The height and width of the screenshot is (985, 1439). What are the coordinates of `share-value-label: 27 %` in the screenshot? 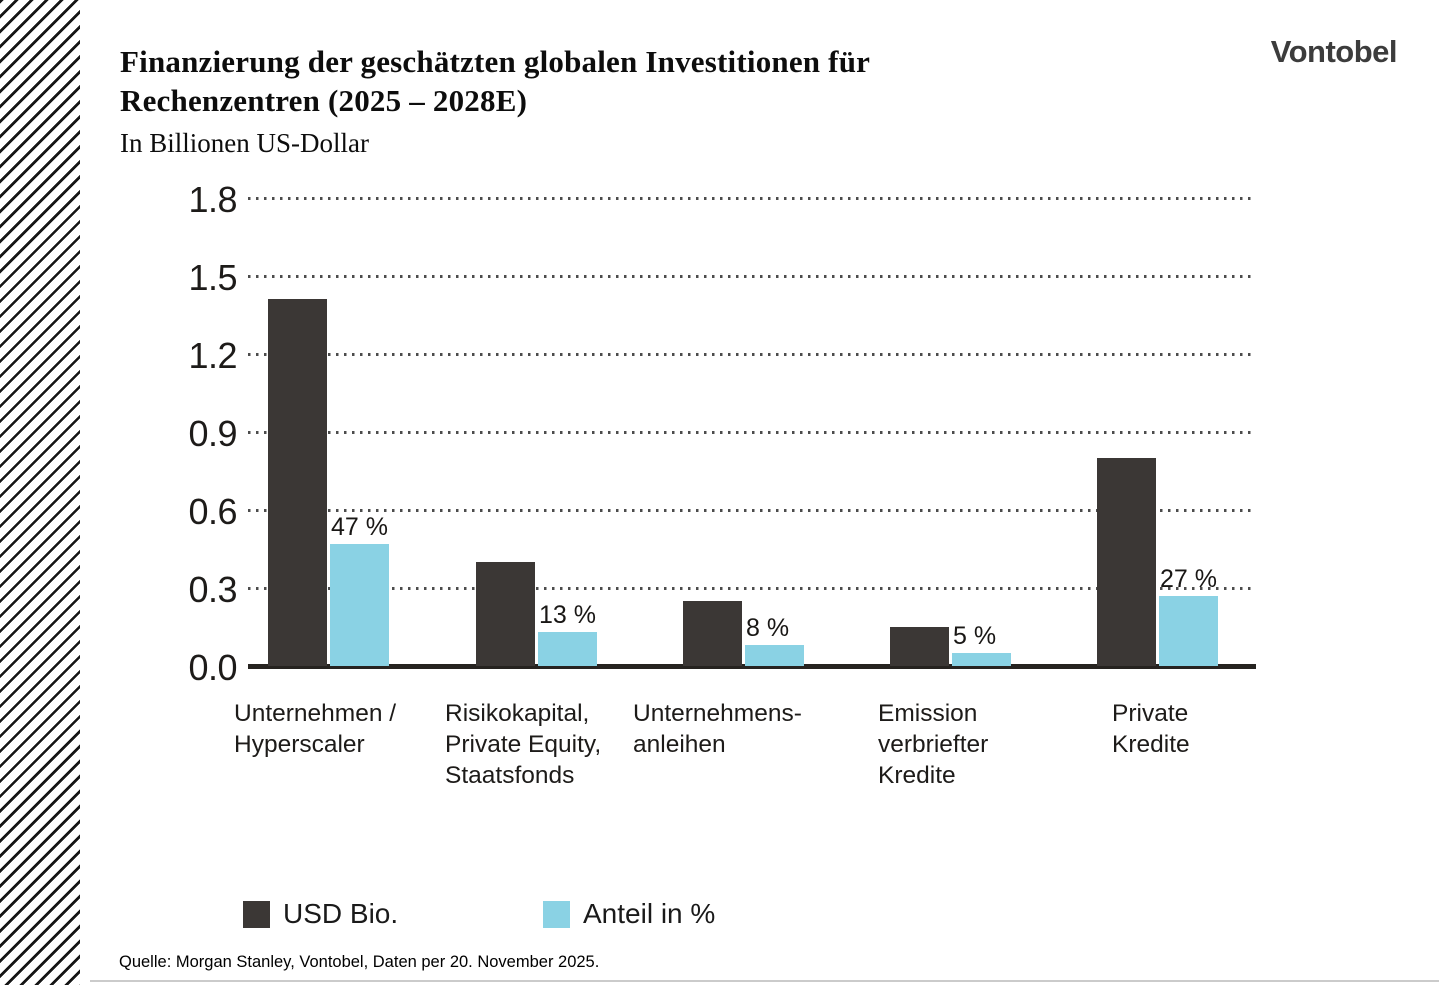 It's located at (1188, 579).